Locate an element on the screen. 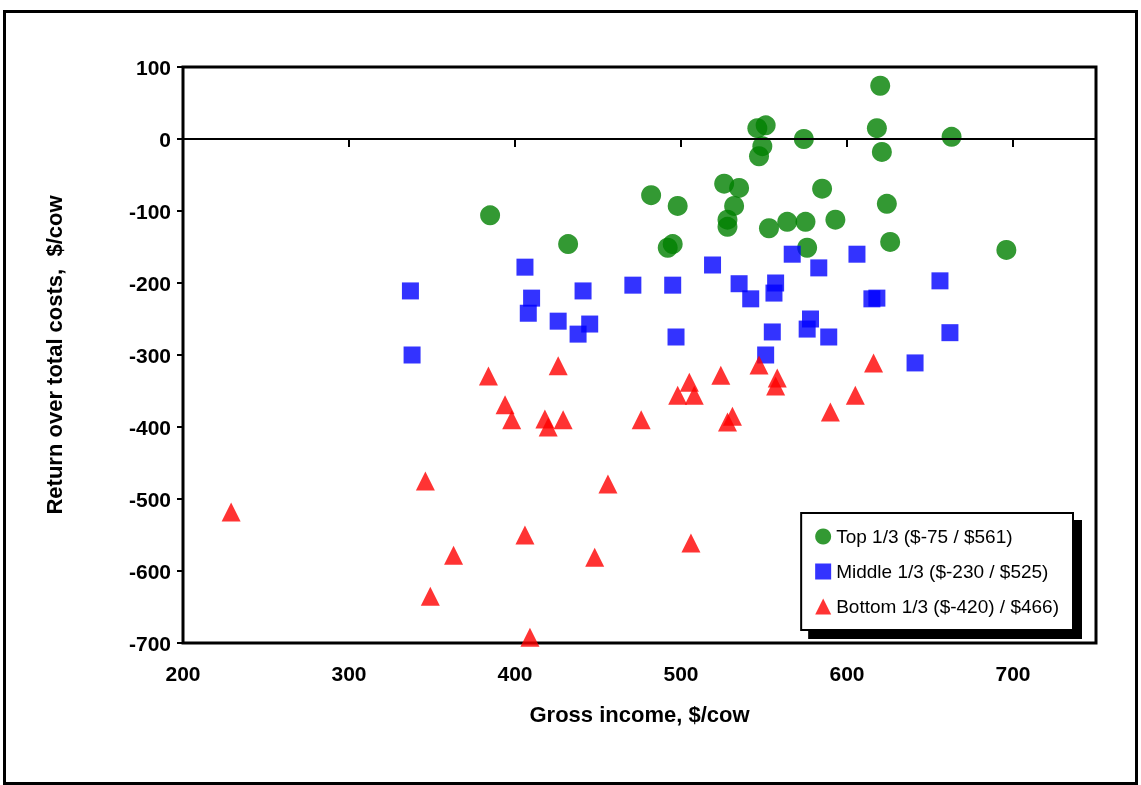 The image size is (1141, 785). x-tick-label: 500 is located at coordinates (681, 673).